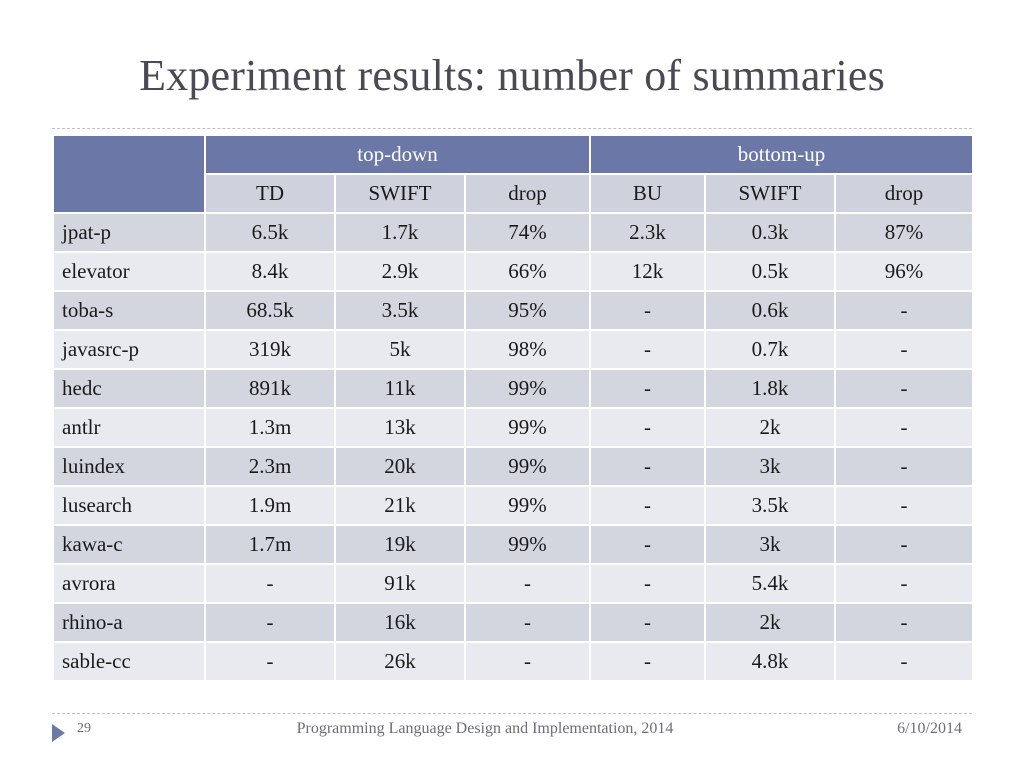 Image resolution: width=1024 pixels, height=768 pixels. What do you see at coordinates (527, 232) in the screenshot?
I see `drop-td-value: 74%` at bounding box center [527, 232].